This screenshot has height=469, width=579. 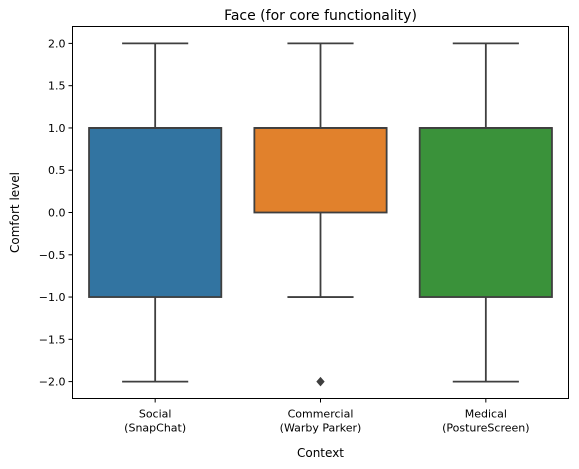 What do you see at coordinates (57, 86) in the screenshot?
I see `y-tick-label: 1.5` at bounding box center [57, 86].